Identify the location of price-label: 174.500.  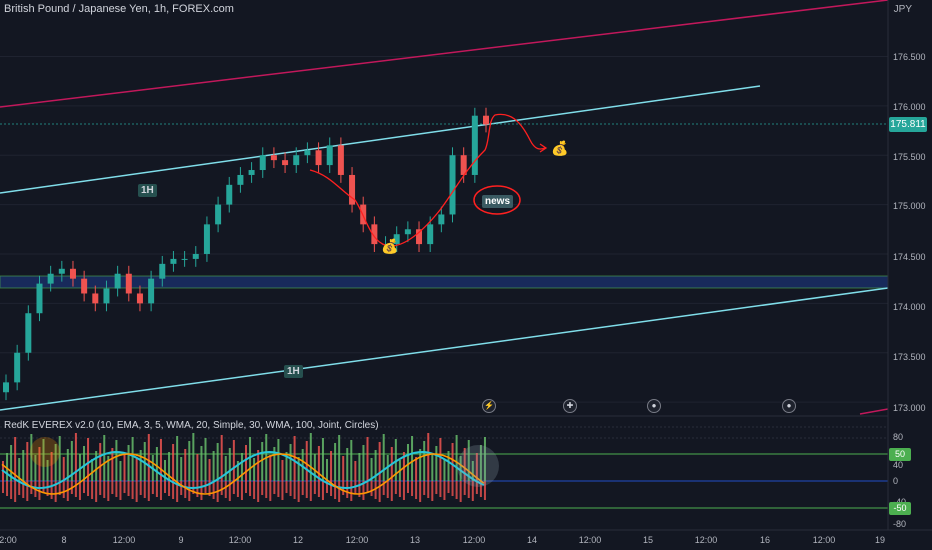
(909, 257).